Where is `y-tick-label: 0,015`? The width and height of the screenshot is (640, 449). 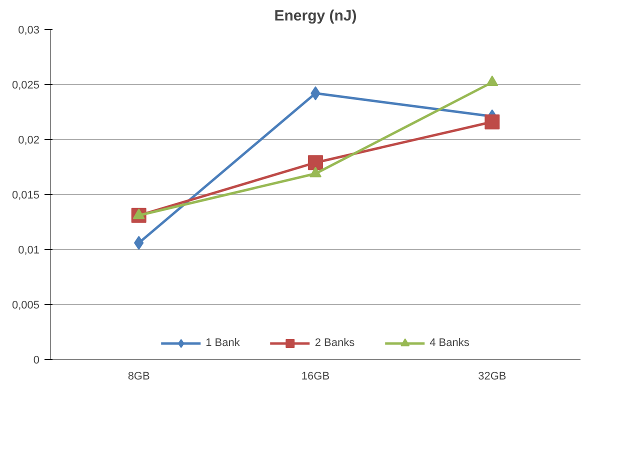 y-tick-label: 0,015 is located at coordinates (26, 196).